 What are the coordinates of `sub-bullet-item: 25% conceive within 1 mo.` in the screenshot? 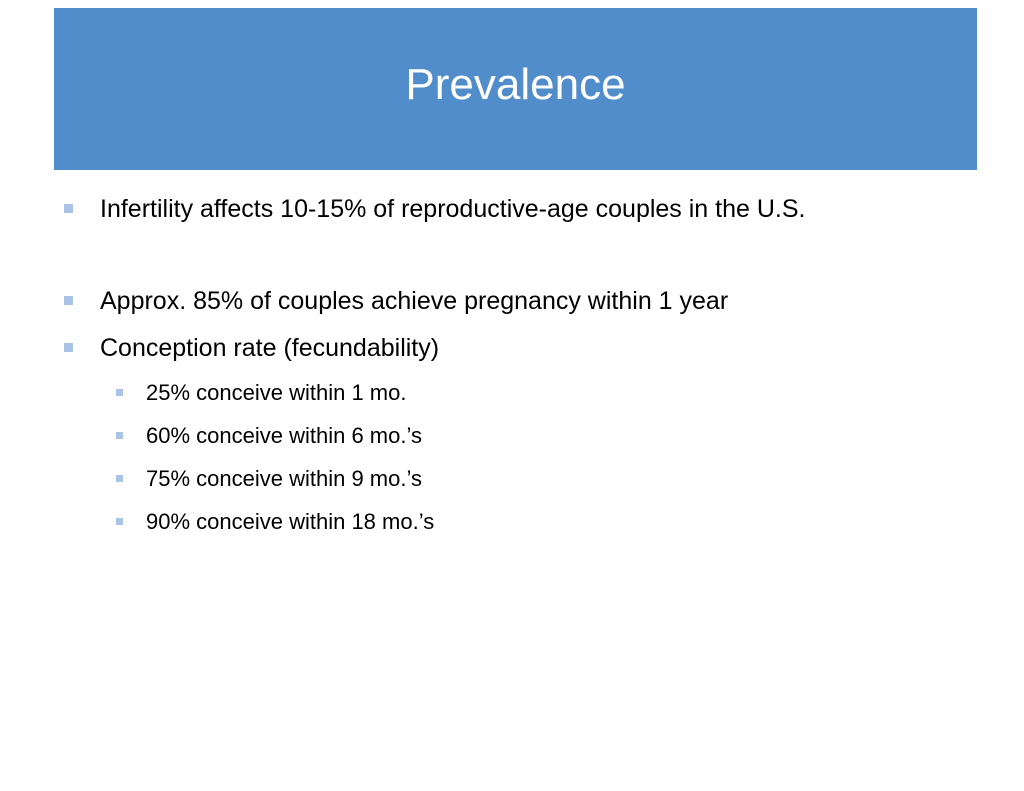 It's located at (261, 393).